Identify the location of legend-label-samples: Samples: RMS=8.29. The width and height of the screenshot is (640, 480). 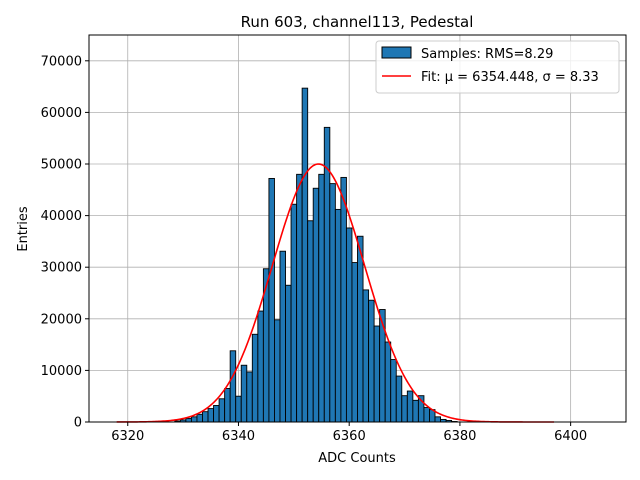
(487, 54).